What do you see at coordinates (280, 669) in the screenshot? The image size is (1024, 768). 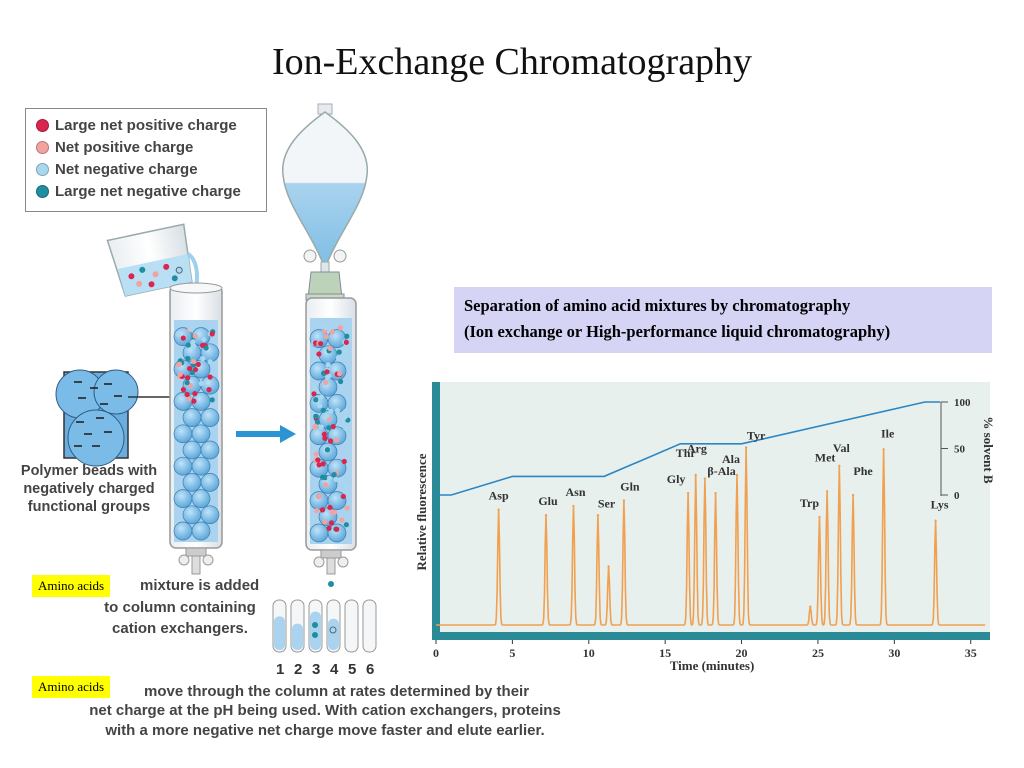 I see `tube-number-1: 1` at bounding box center [280, 669].